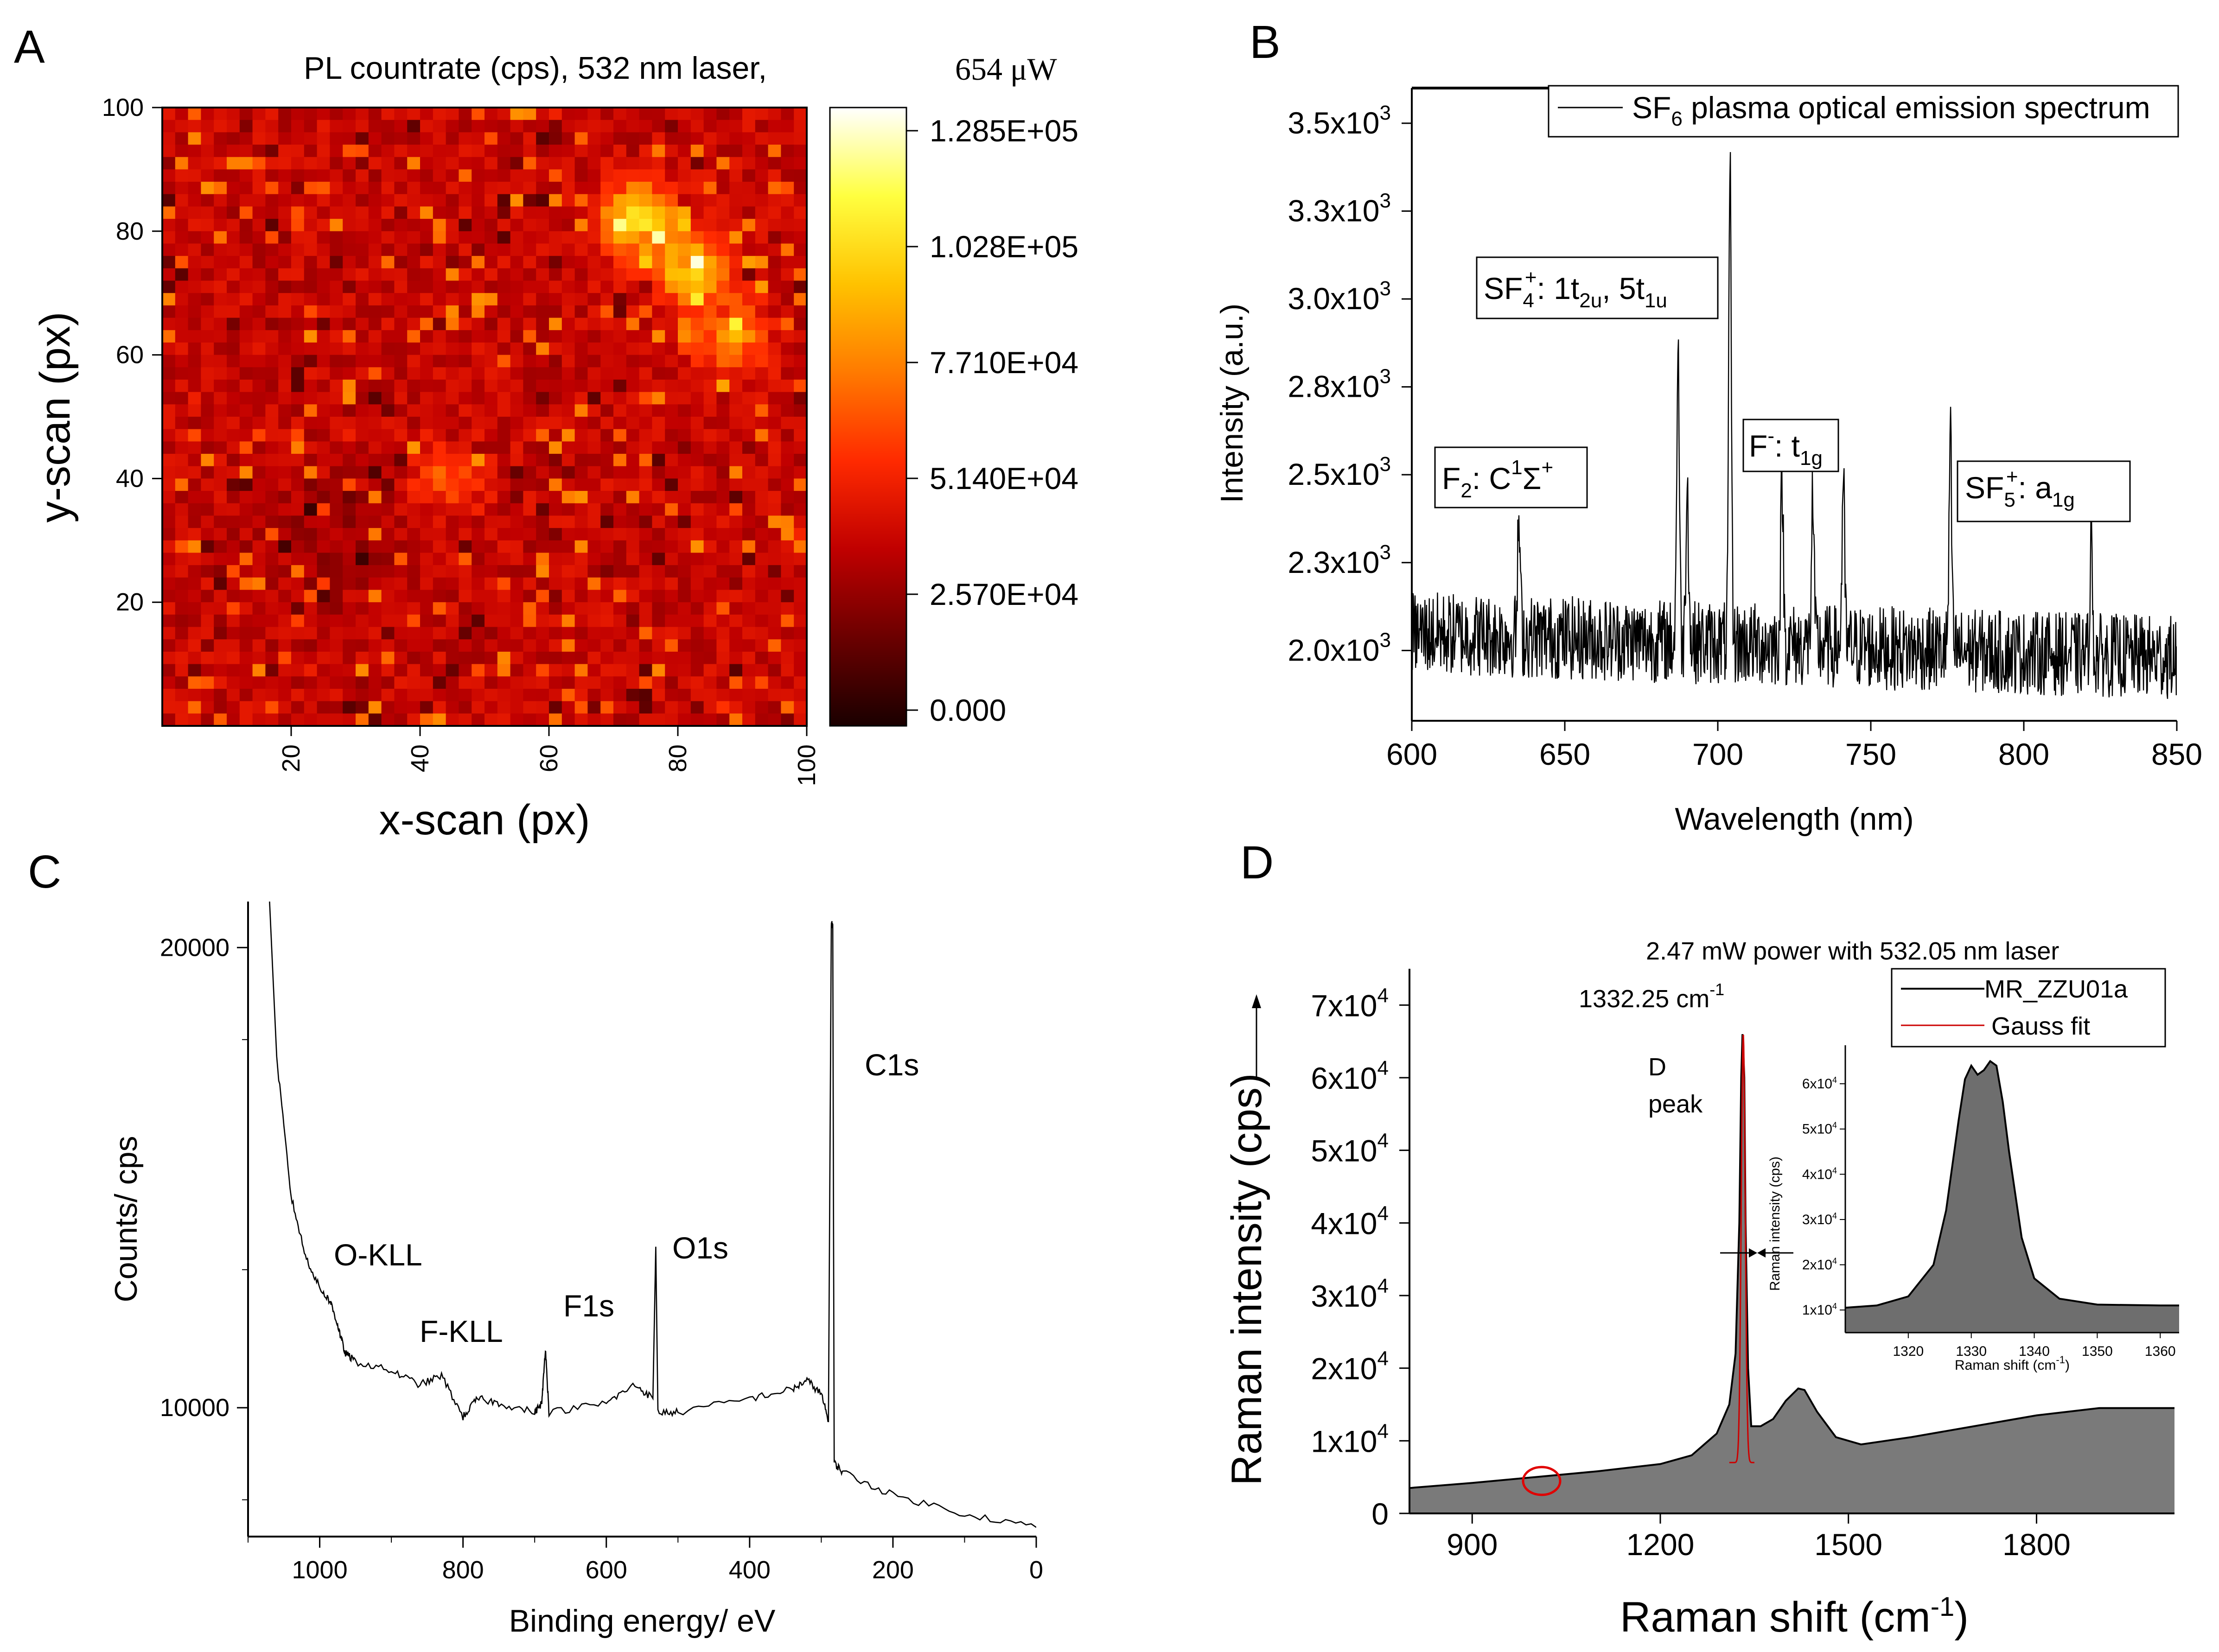 The width and height of the screenshot is (2219, 1652). What do you see at coordinates (1036, 1570) in the screenshot?
I see `xps-x-tick-label: 0` at bounding box center [1036, 1570].